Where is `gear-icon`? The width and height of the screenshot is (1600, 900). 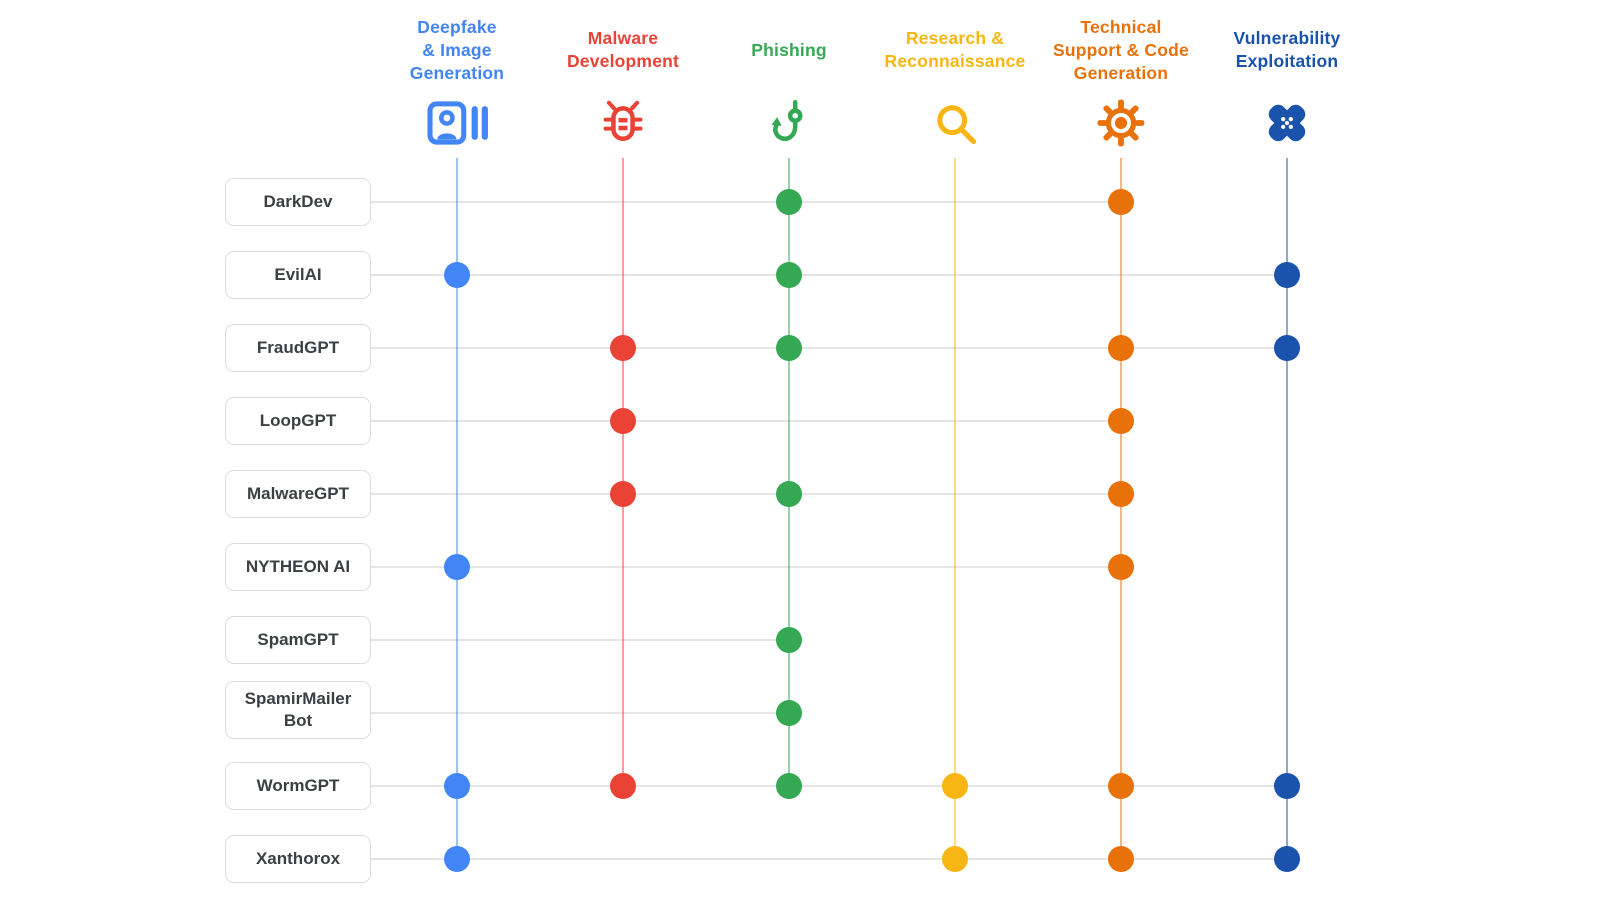
gear-icon is located at coordinates (1121, 123).